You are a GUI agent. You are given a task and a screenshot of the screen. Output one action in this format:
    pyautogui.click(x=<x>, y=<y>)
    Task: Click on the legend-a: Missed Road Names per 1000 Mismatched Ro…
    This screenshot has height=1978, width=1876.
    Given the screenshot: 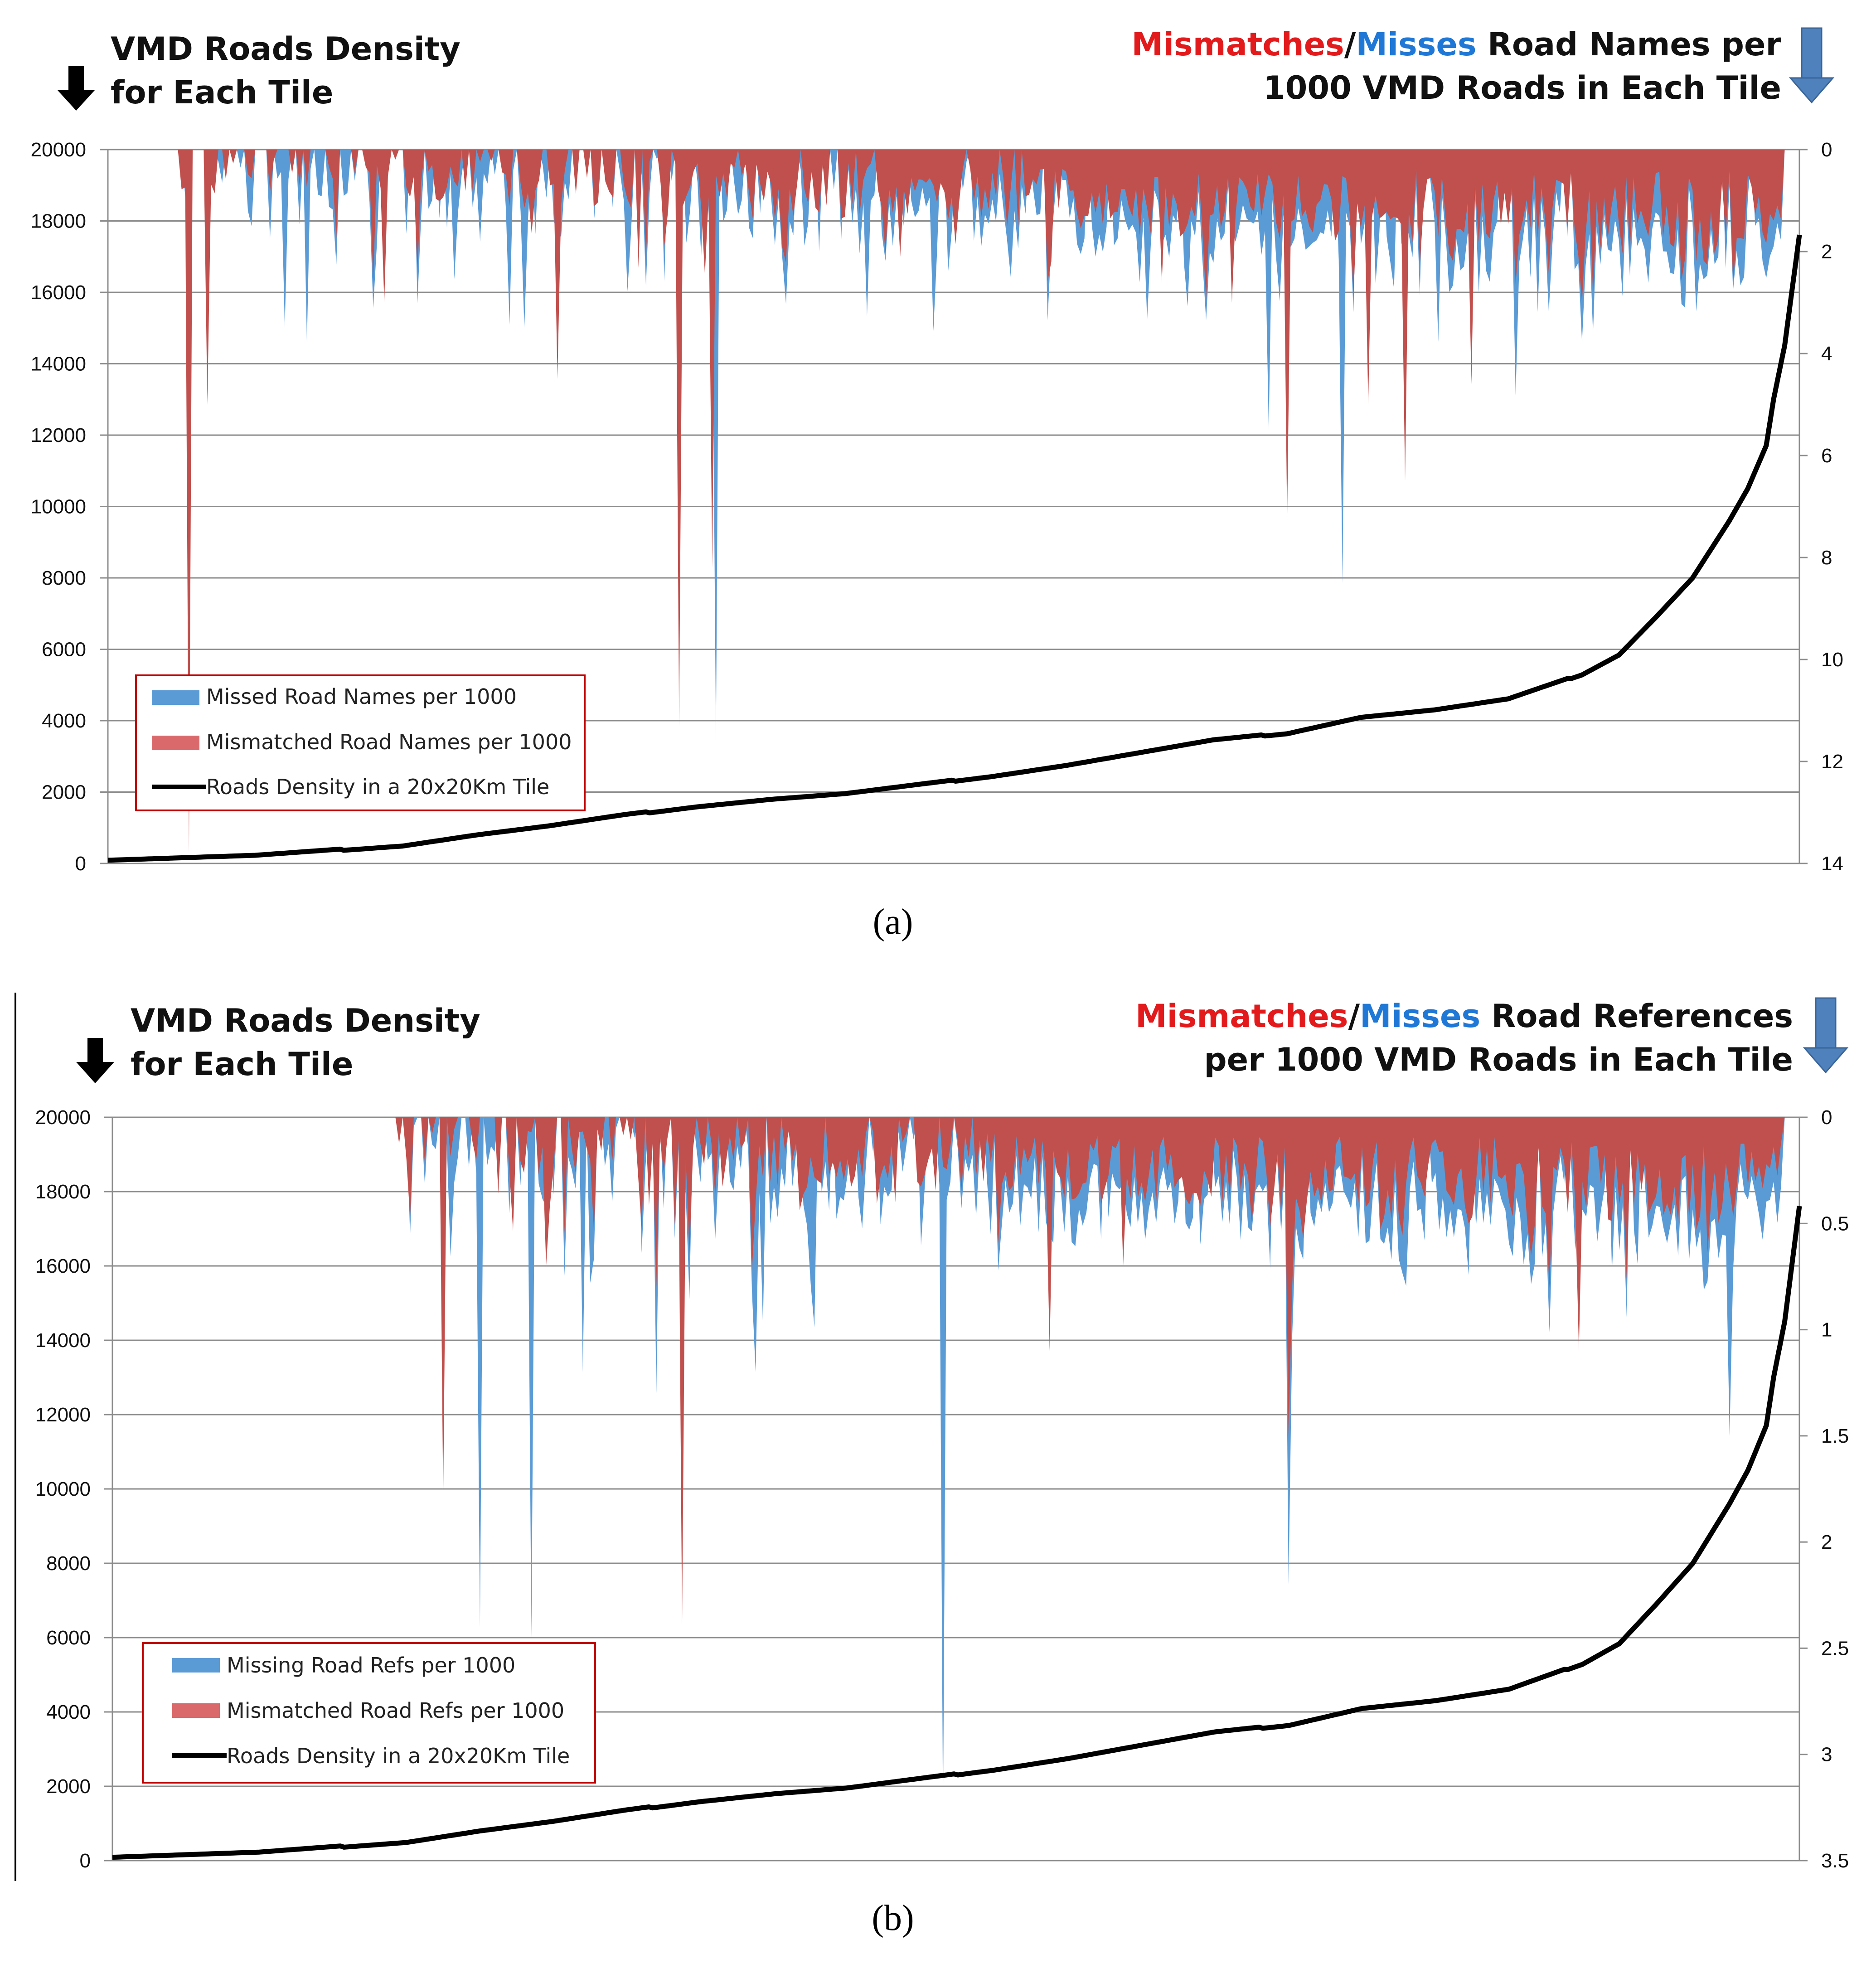 What is the action you would take?
    pyautogui.click(x=360, y=742)
    